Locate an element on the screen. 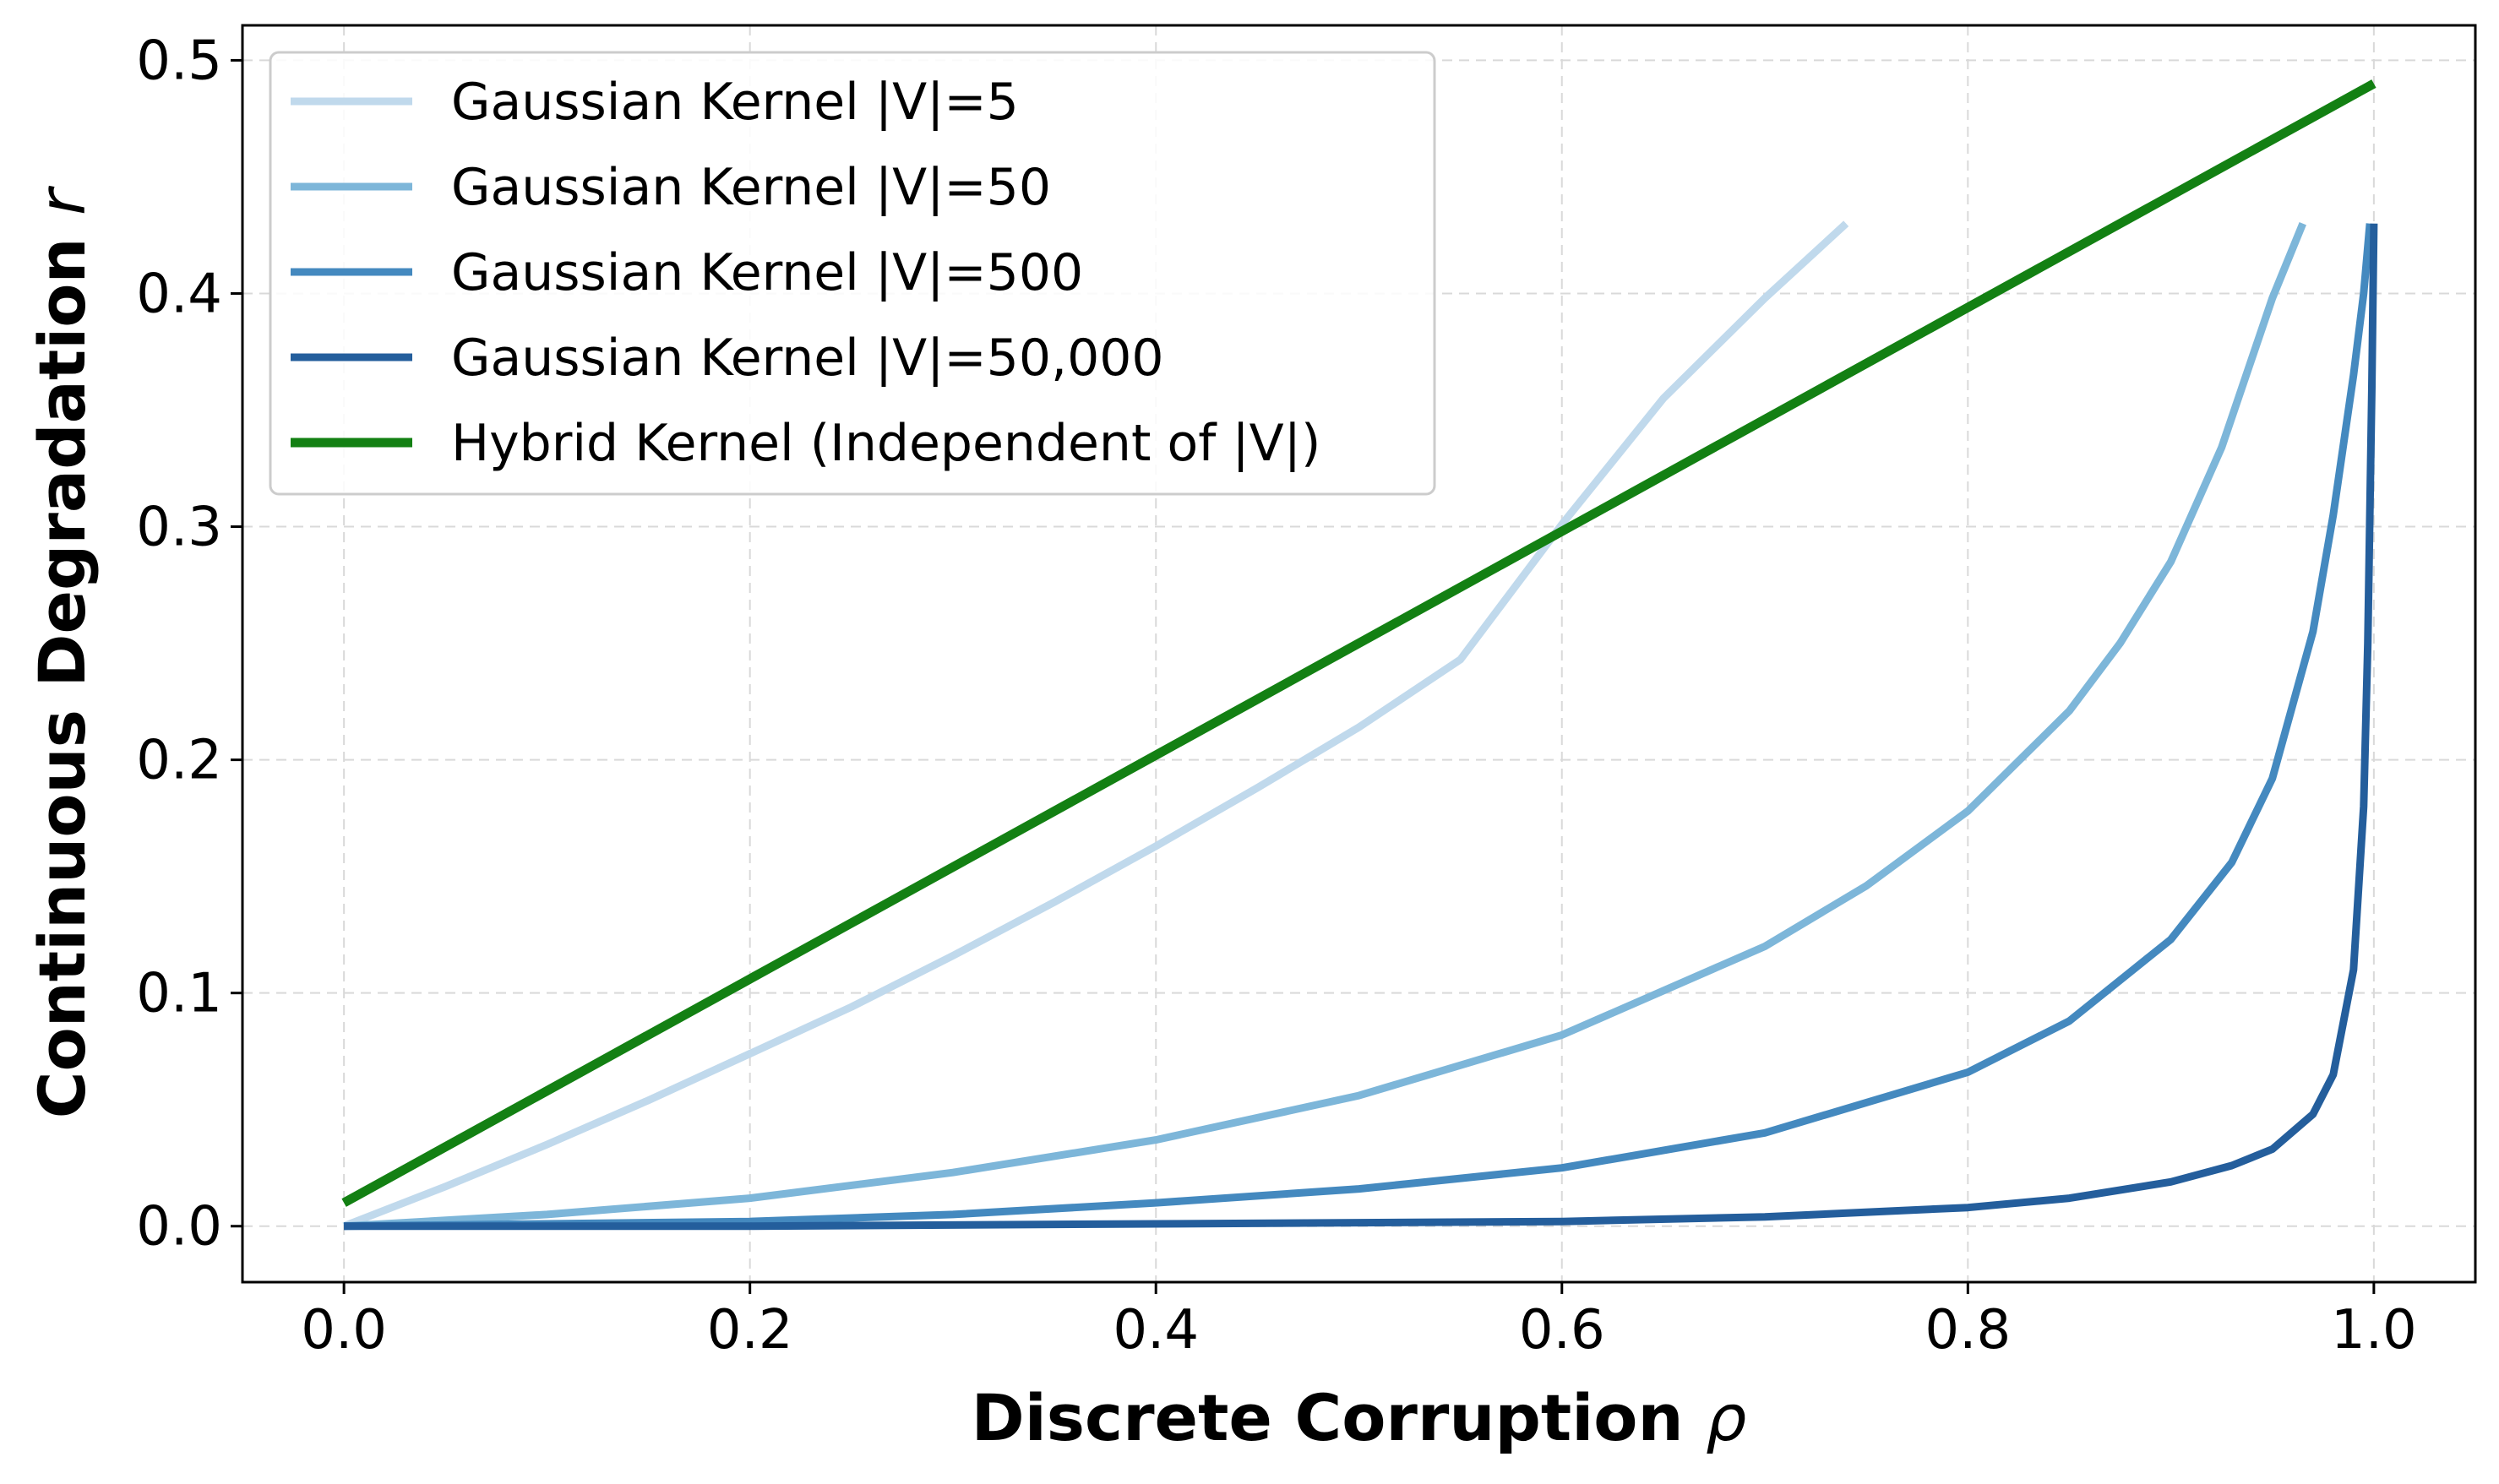 The height and width of the screenshot is (1484, 2499). y-tick-label: 0.0 is located at coordinates (179, 1227).